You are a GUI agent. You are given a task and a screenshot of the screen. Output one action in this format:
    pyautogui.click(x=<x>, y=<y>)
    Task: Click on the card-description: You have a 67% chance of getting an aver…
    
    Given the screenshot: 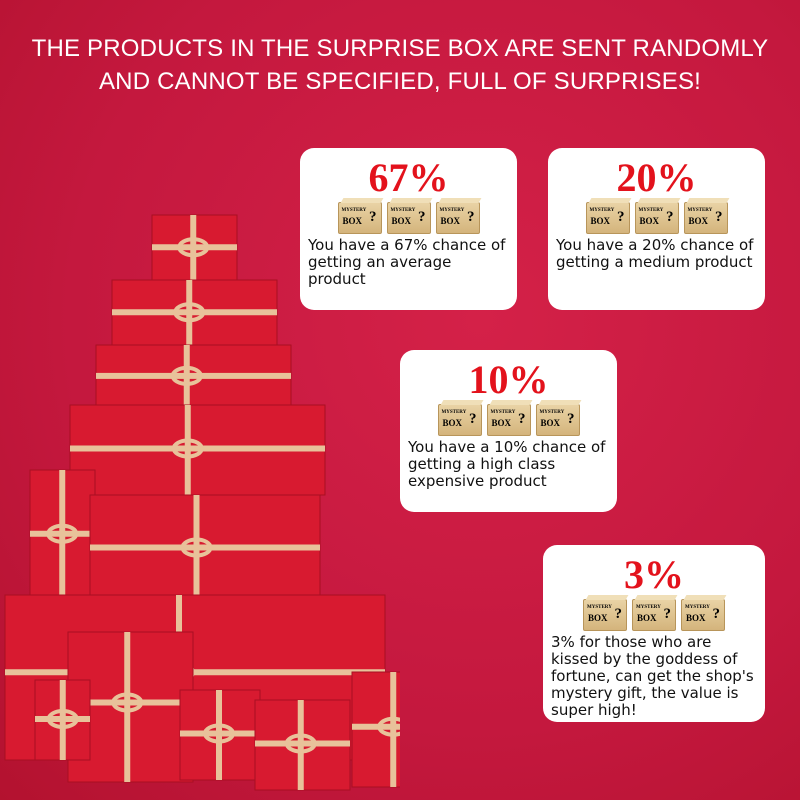 What is the action you would take?
    pyautogui.click(x=407, y=262)
    